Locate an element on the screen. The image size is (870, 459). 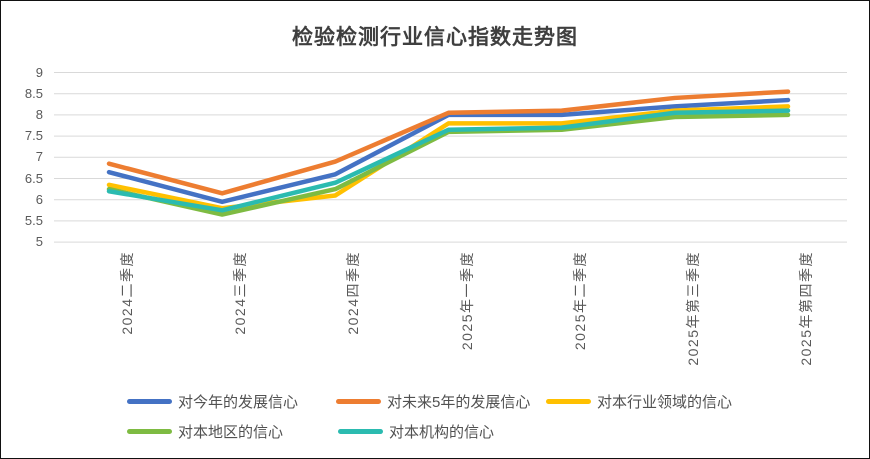
y-axis-tick-label: 5 is located at coordinates (39, 242).